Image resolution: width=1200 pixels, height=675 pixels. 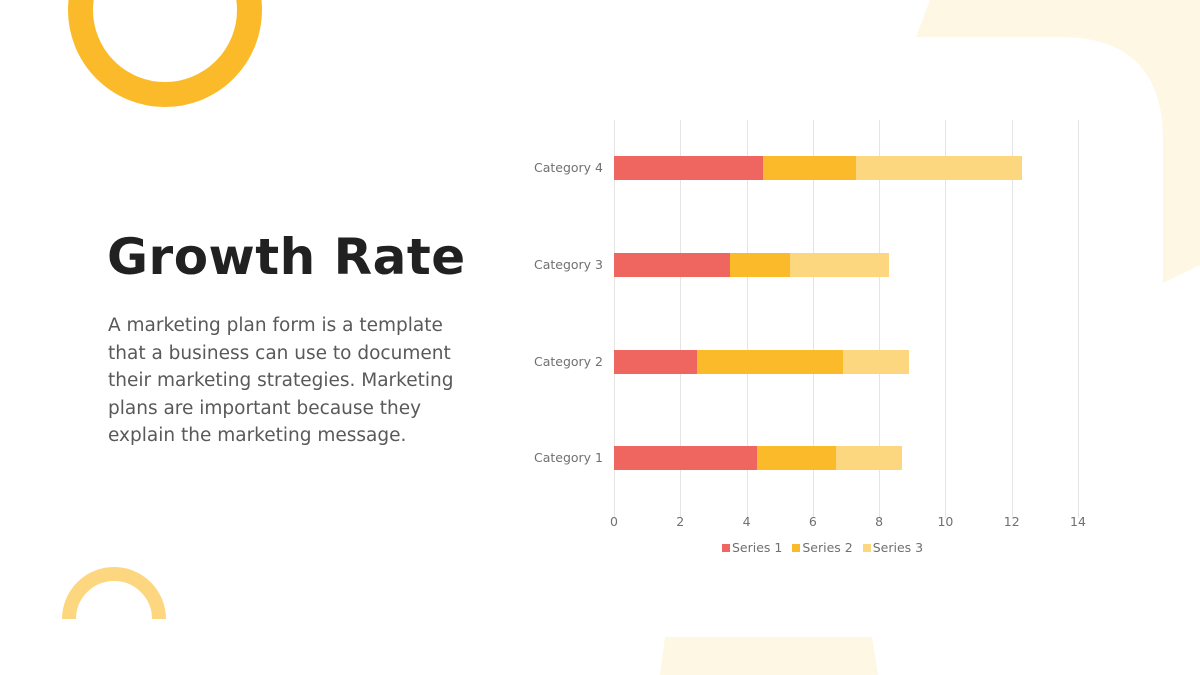 I want to click on category-label: Category 2, so click(x=568, y=361).